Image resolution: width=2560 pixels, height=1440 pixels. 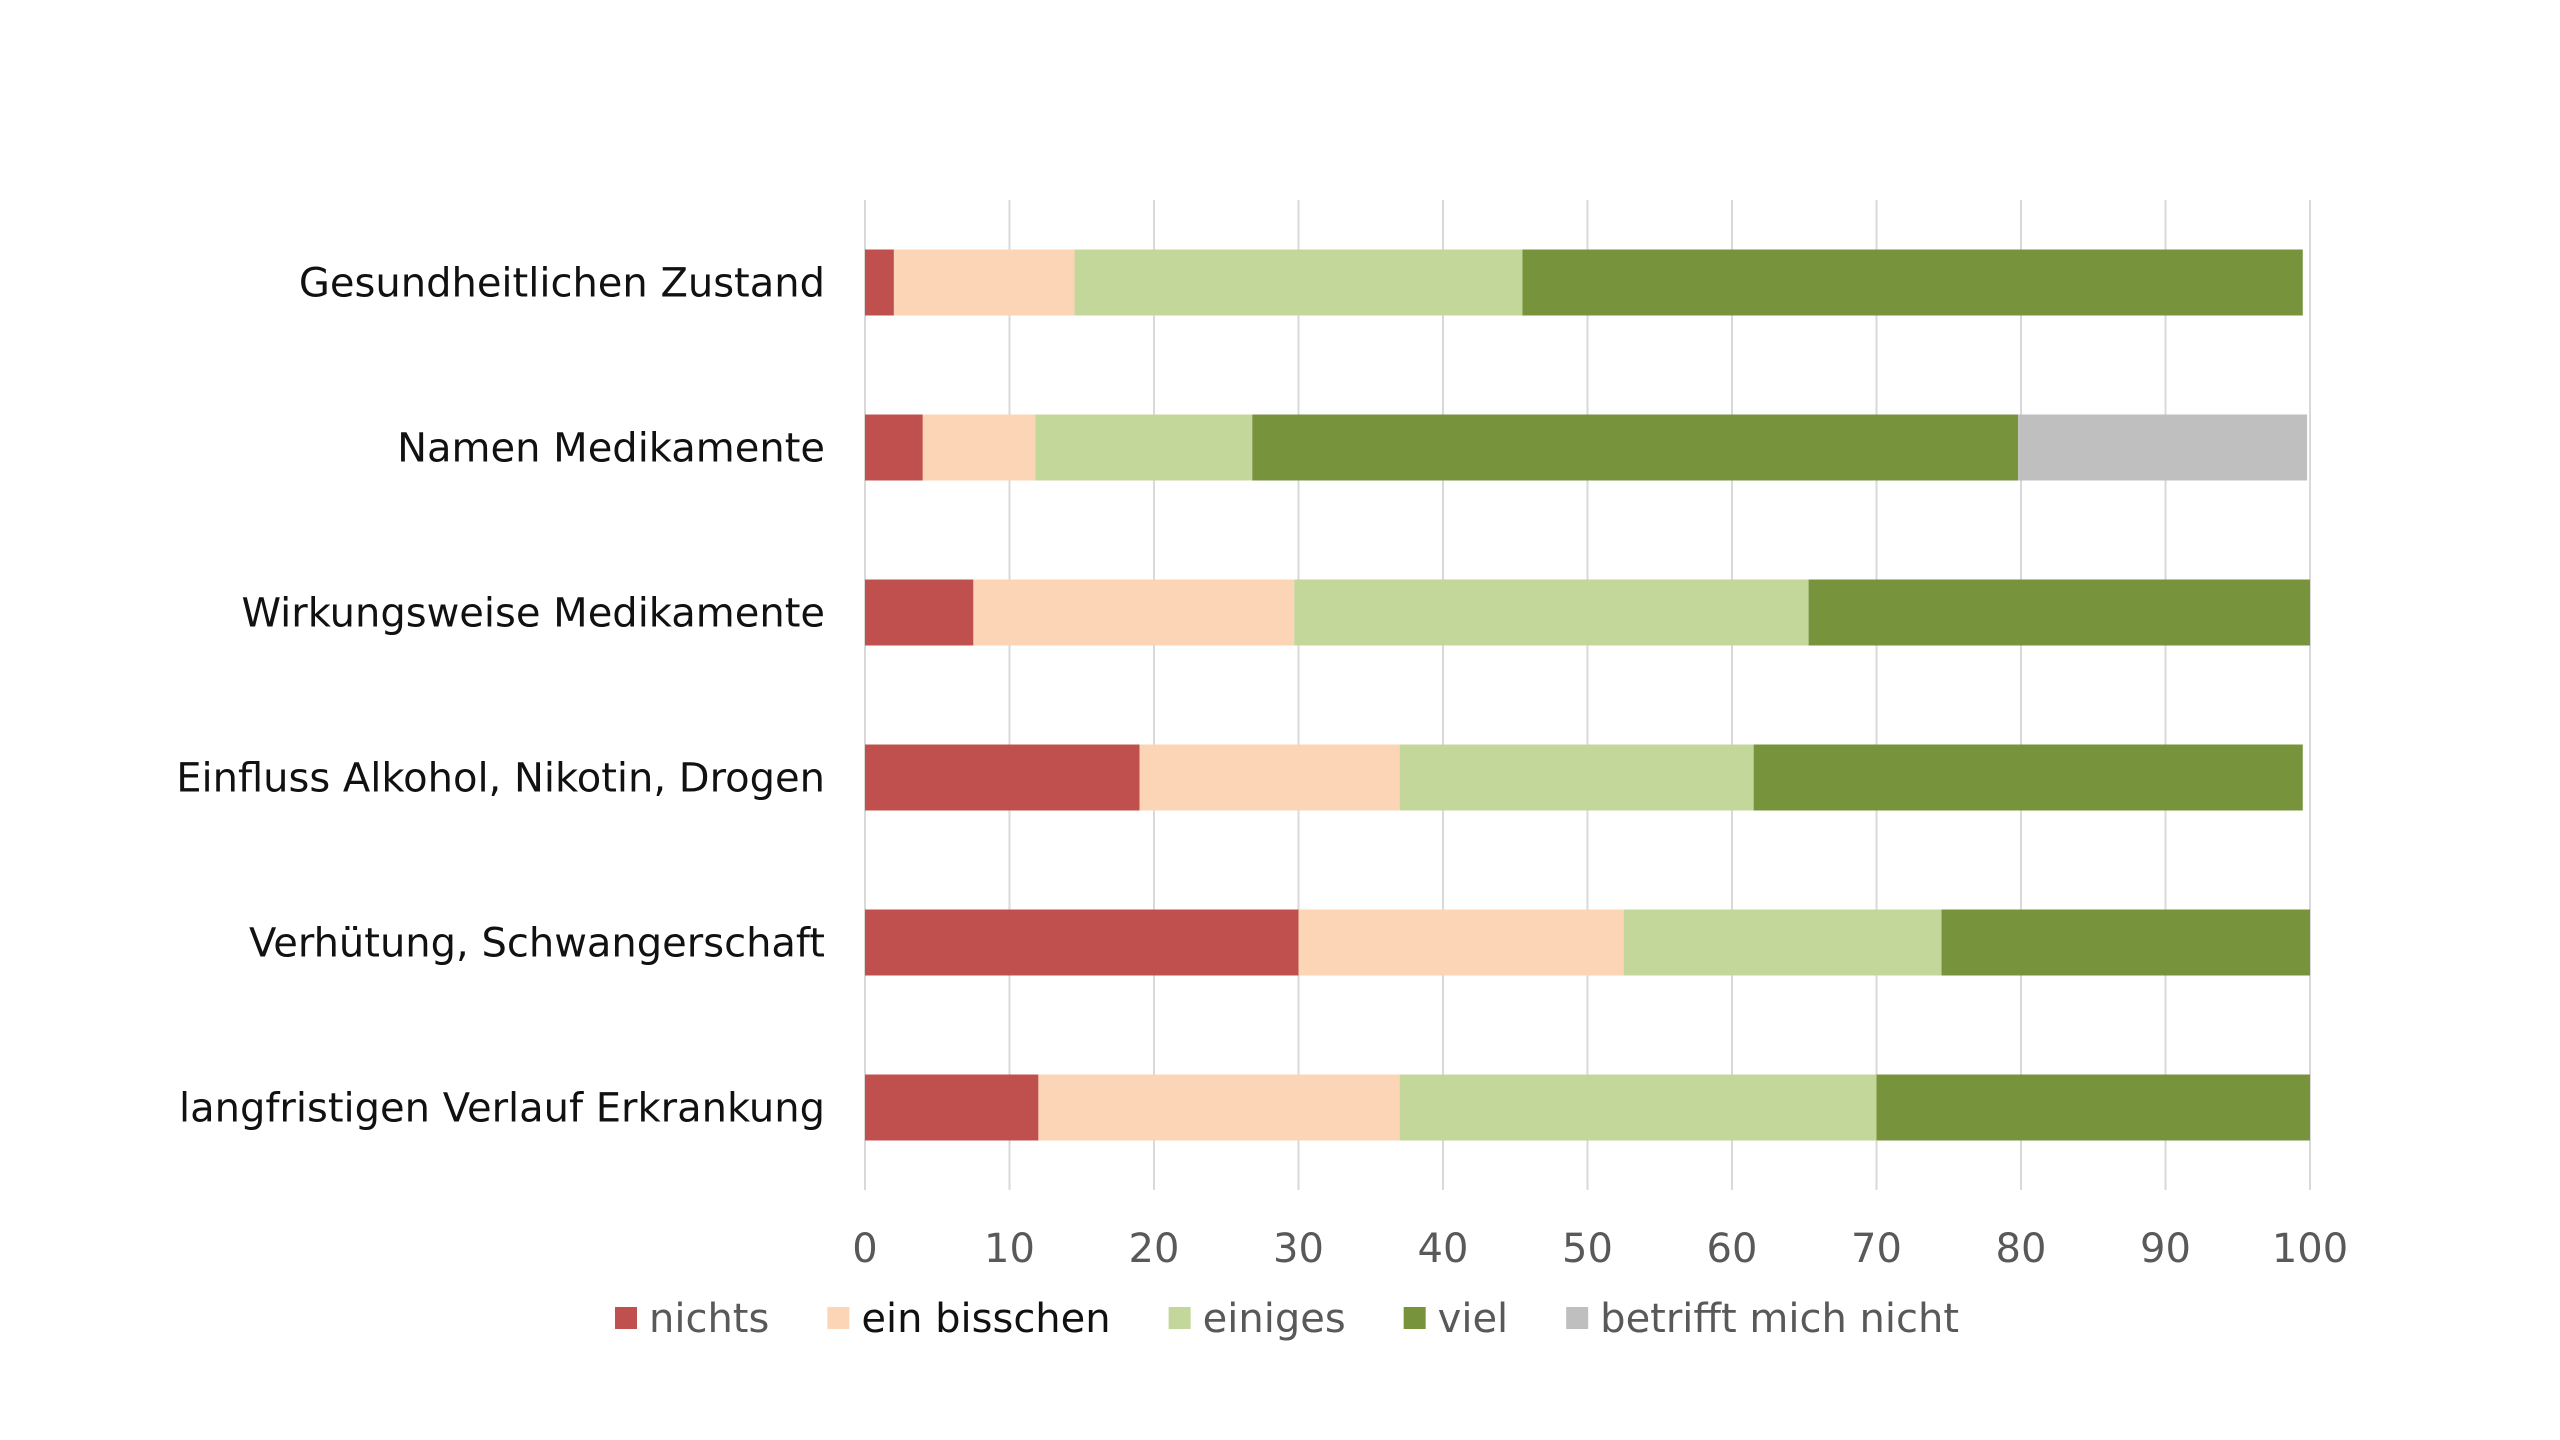 What do you see at coordinates (537, 944) in the screenshot?
I see `category-label: Verhütung, Schwangerschaft` at bounding box center [537, 944].